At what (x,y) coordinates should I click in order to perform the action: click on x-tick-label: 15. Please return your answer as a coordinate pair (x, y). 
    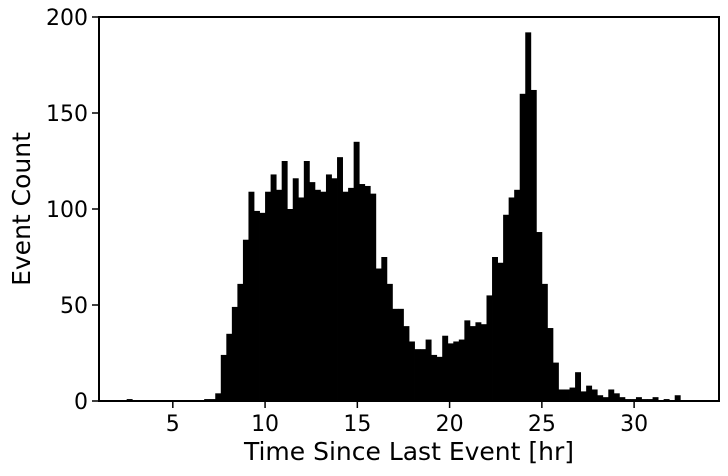
    Looking at the image, I should click on (357, 424).